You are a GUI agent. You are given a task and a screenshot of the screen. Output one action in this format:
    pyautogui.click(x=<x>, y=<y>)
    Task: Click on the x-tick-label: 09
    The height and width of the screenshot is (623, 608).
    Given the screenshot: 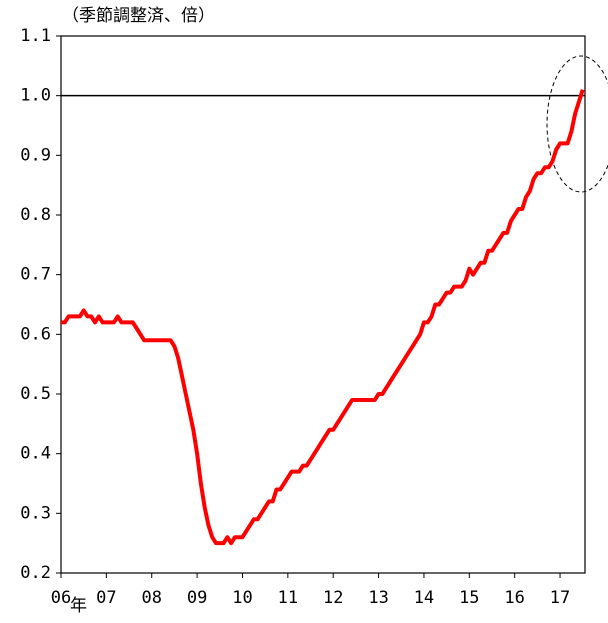 What is the action you would take?
    pyautogui.click(x=197, y=598)
    